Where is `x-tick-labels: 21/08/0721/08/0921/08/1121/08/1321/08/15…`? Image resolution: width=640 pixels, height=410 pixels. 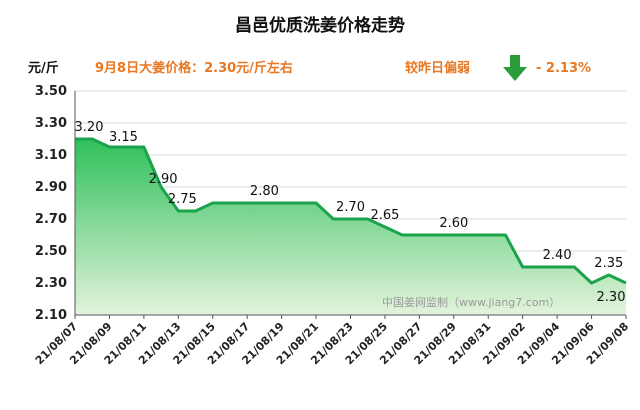
x-tick-labels: 21/08/0721/08/0921/08/1121/08/1321/08/15… is located at coordinates (332, 344).